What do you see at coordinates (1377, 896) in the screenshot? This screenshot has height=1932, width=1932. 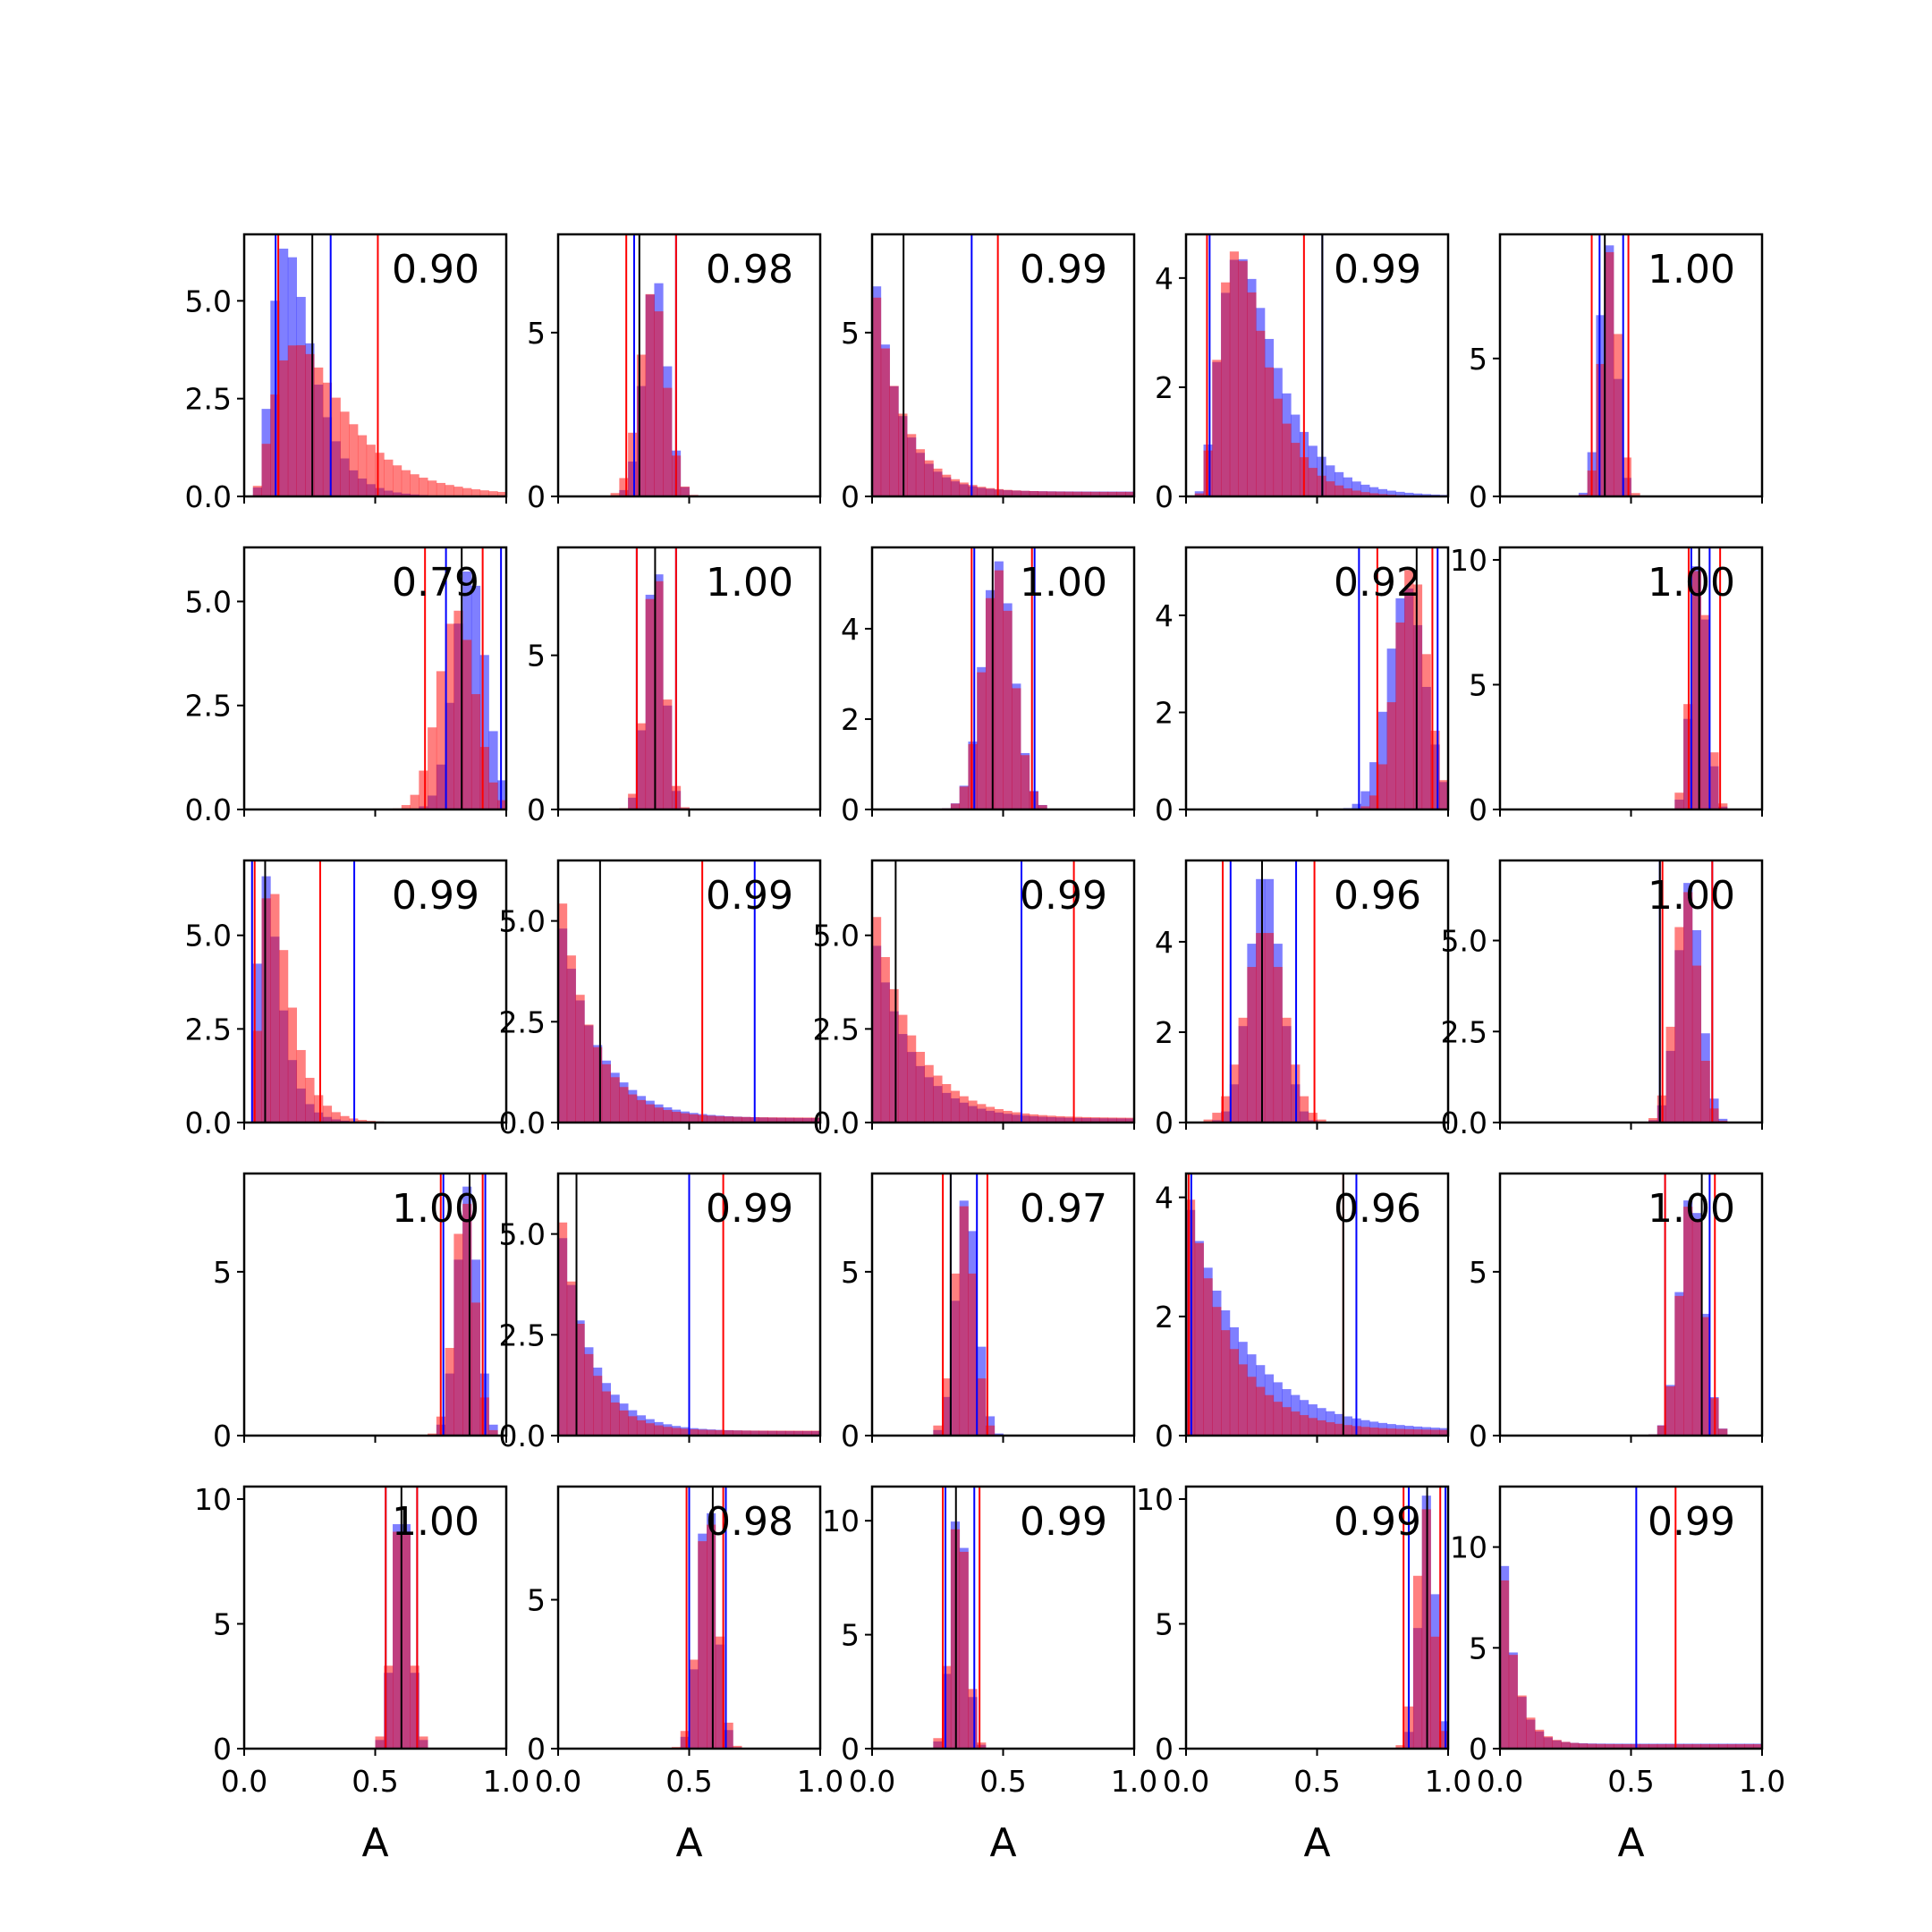 I see `correlation-label: 0.96` at bounding box center [1377, 896].